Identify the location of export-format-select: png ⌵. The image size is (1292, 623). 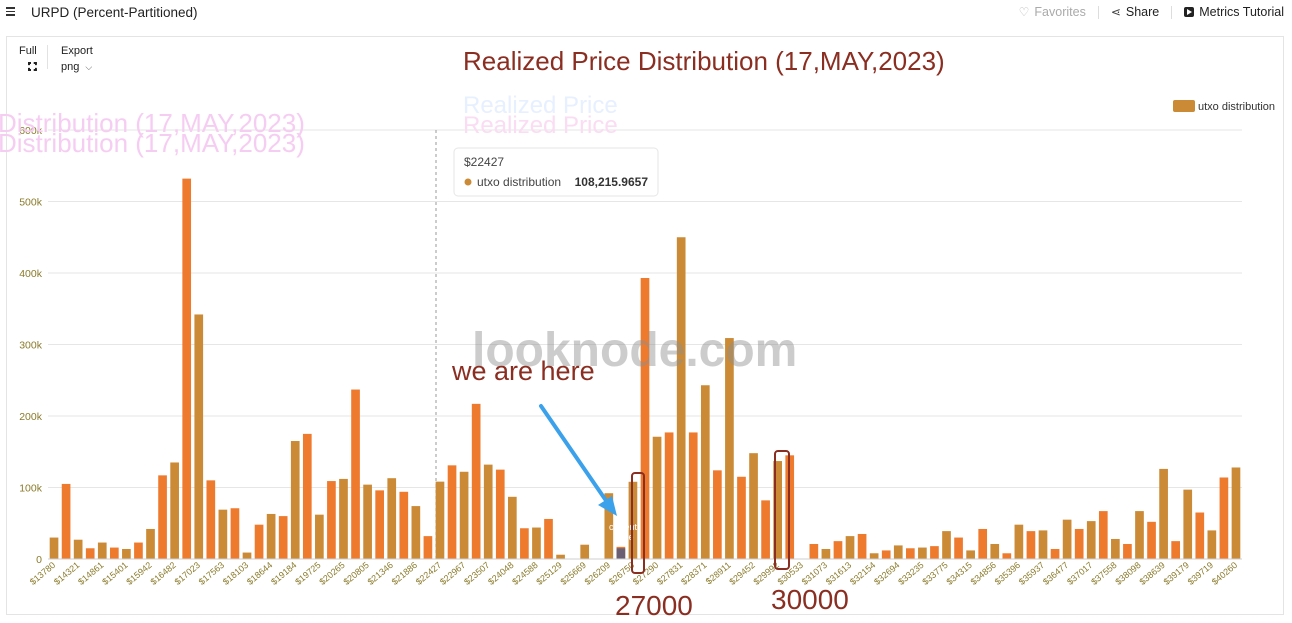
(77, 67).